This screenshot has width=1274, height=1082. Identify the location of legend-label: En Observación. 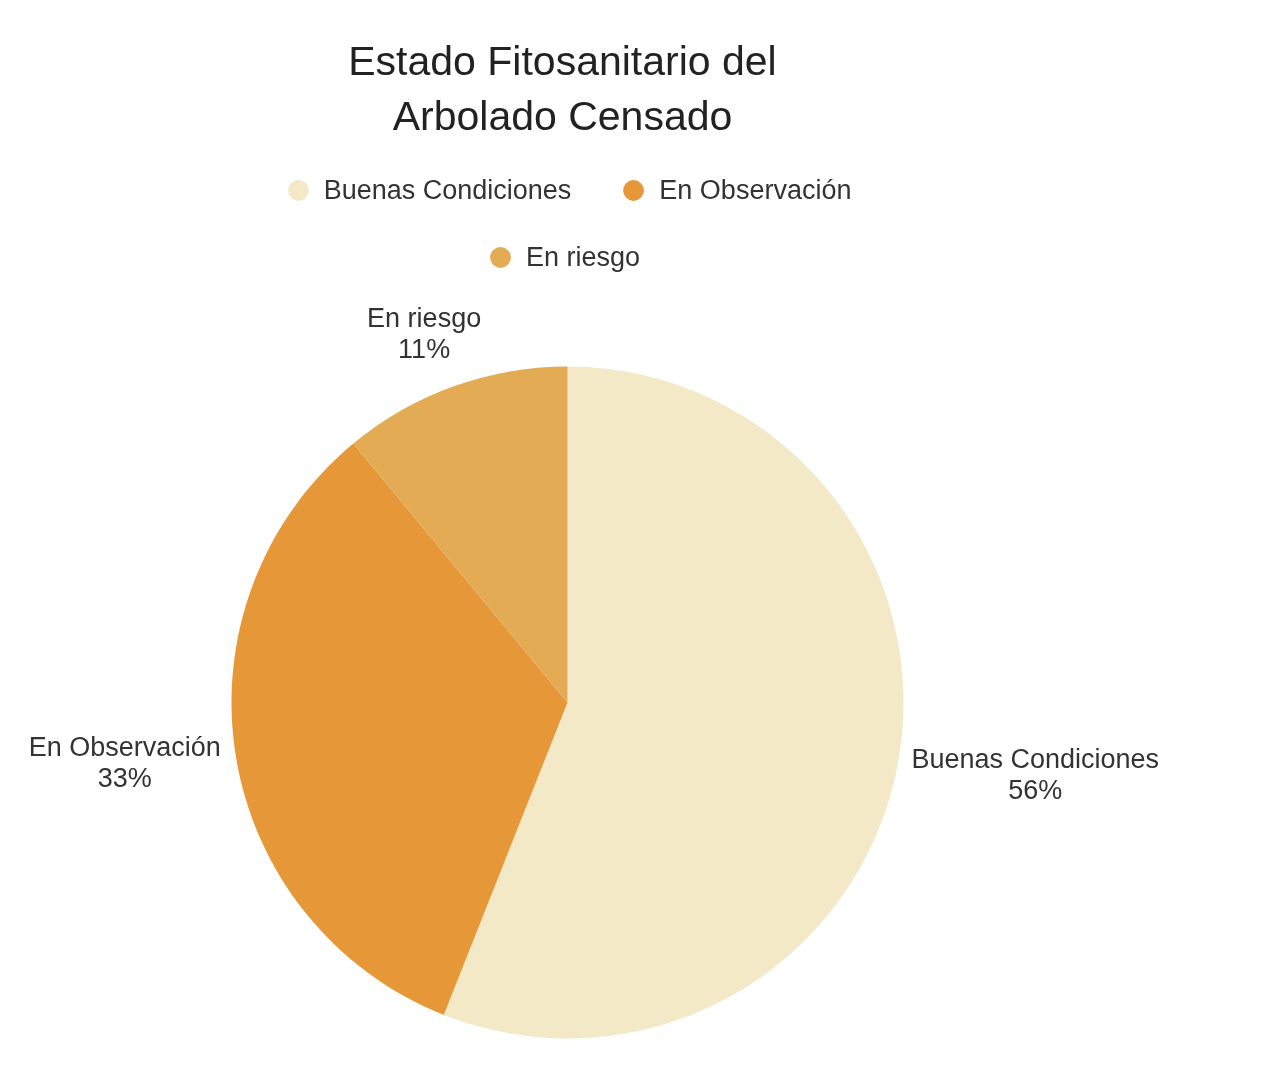
(755, 190).